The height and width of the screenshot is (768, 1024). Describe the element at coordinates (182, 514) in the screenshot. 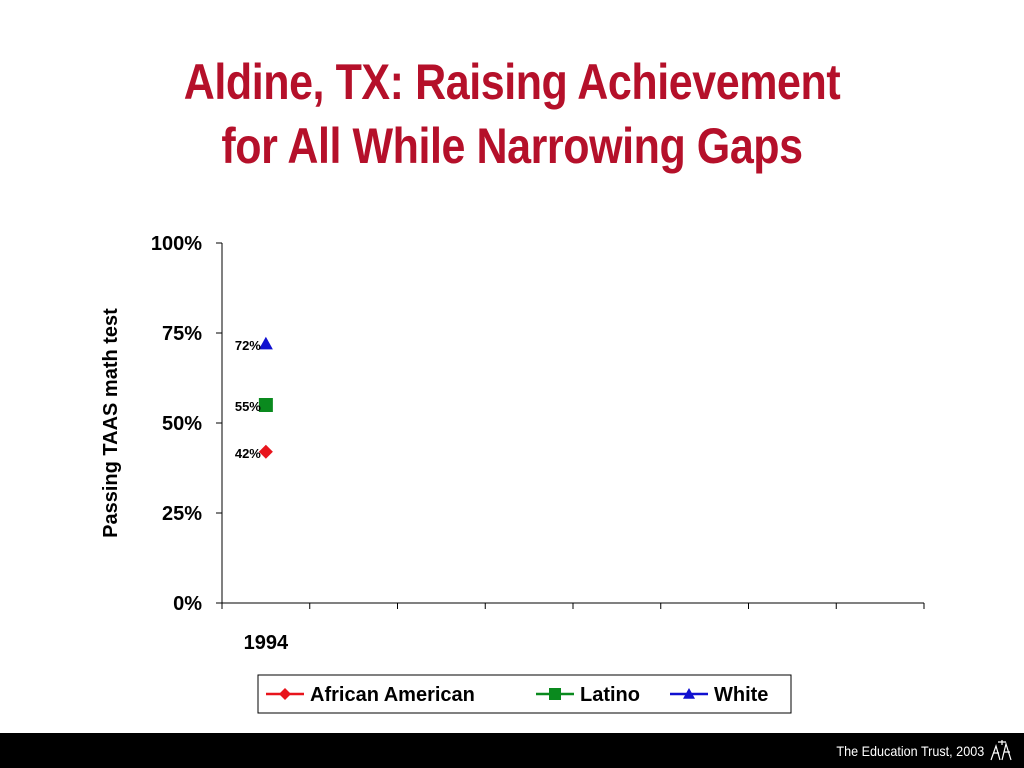

I see `y-tick-label: 25%` at that location.